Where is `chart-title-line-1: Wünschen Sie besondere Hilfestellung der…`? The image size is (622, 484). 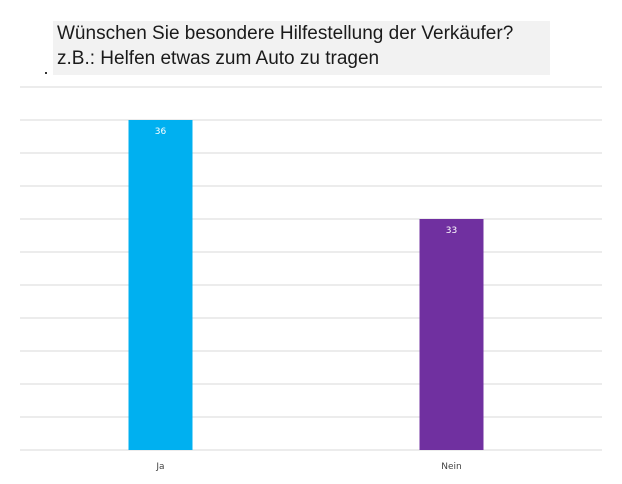
chart-title-line-1: Wünschen Sie besondere Hilfestellung der… is located at coordinates (285, 33).